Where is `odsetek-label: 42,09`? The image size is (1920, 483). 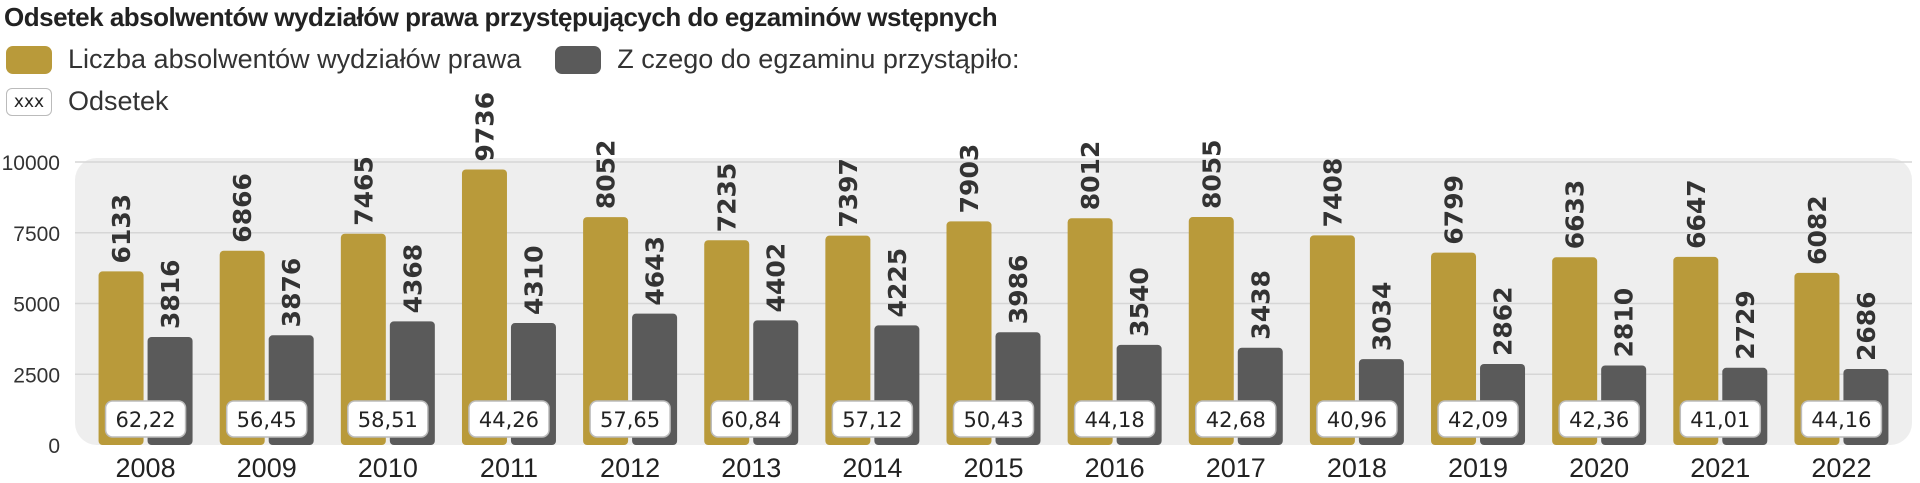
odsetek-label: 42,09 is located at coordinates (1478, 420).